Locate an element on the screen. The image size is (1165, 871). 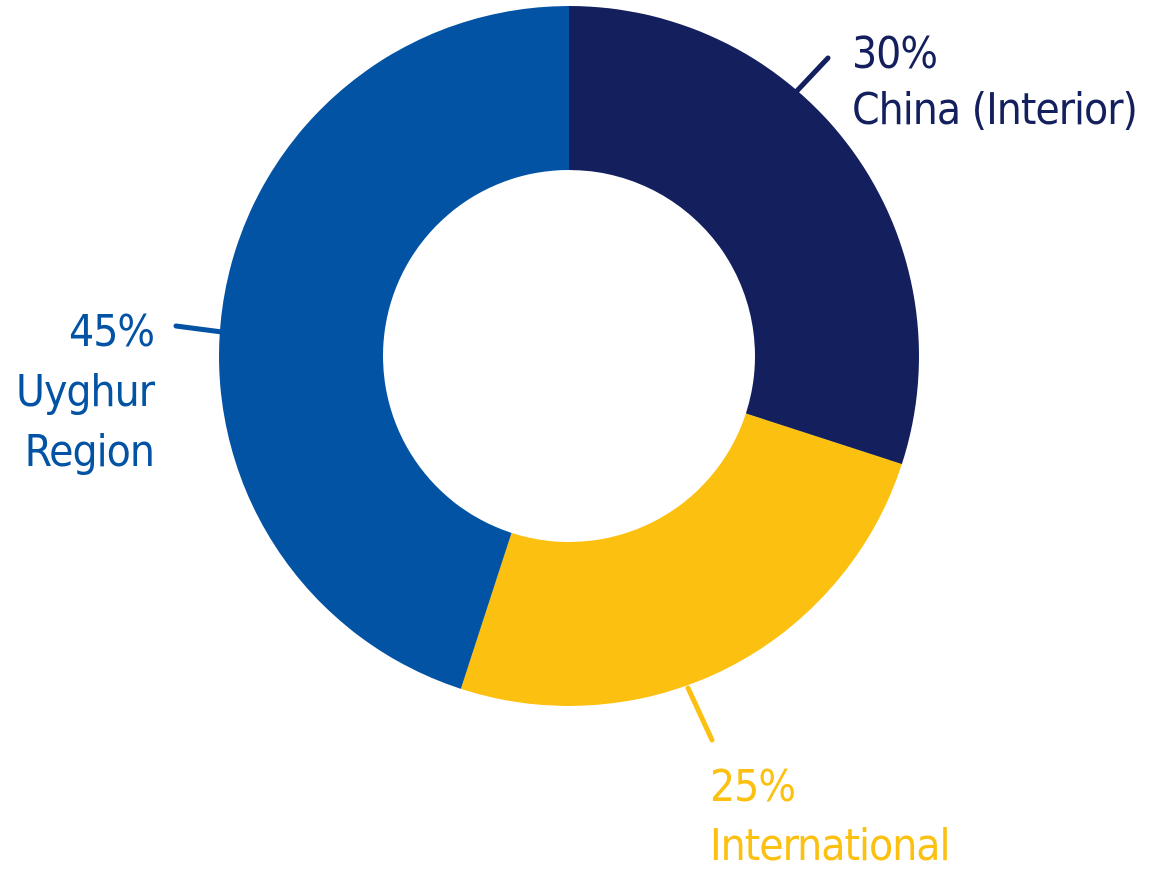
value-label-china-interior: 30% is located at coordinates (894, 53).